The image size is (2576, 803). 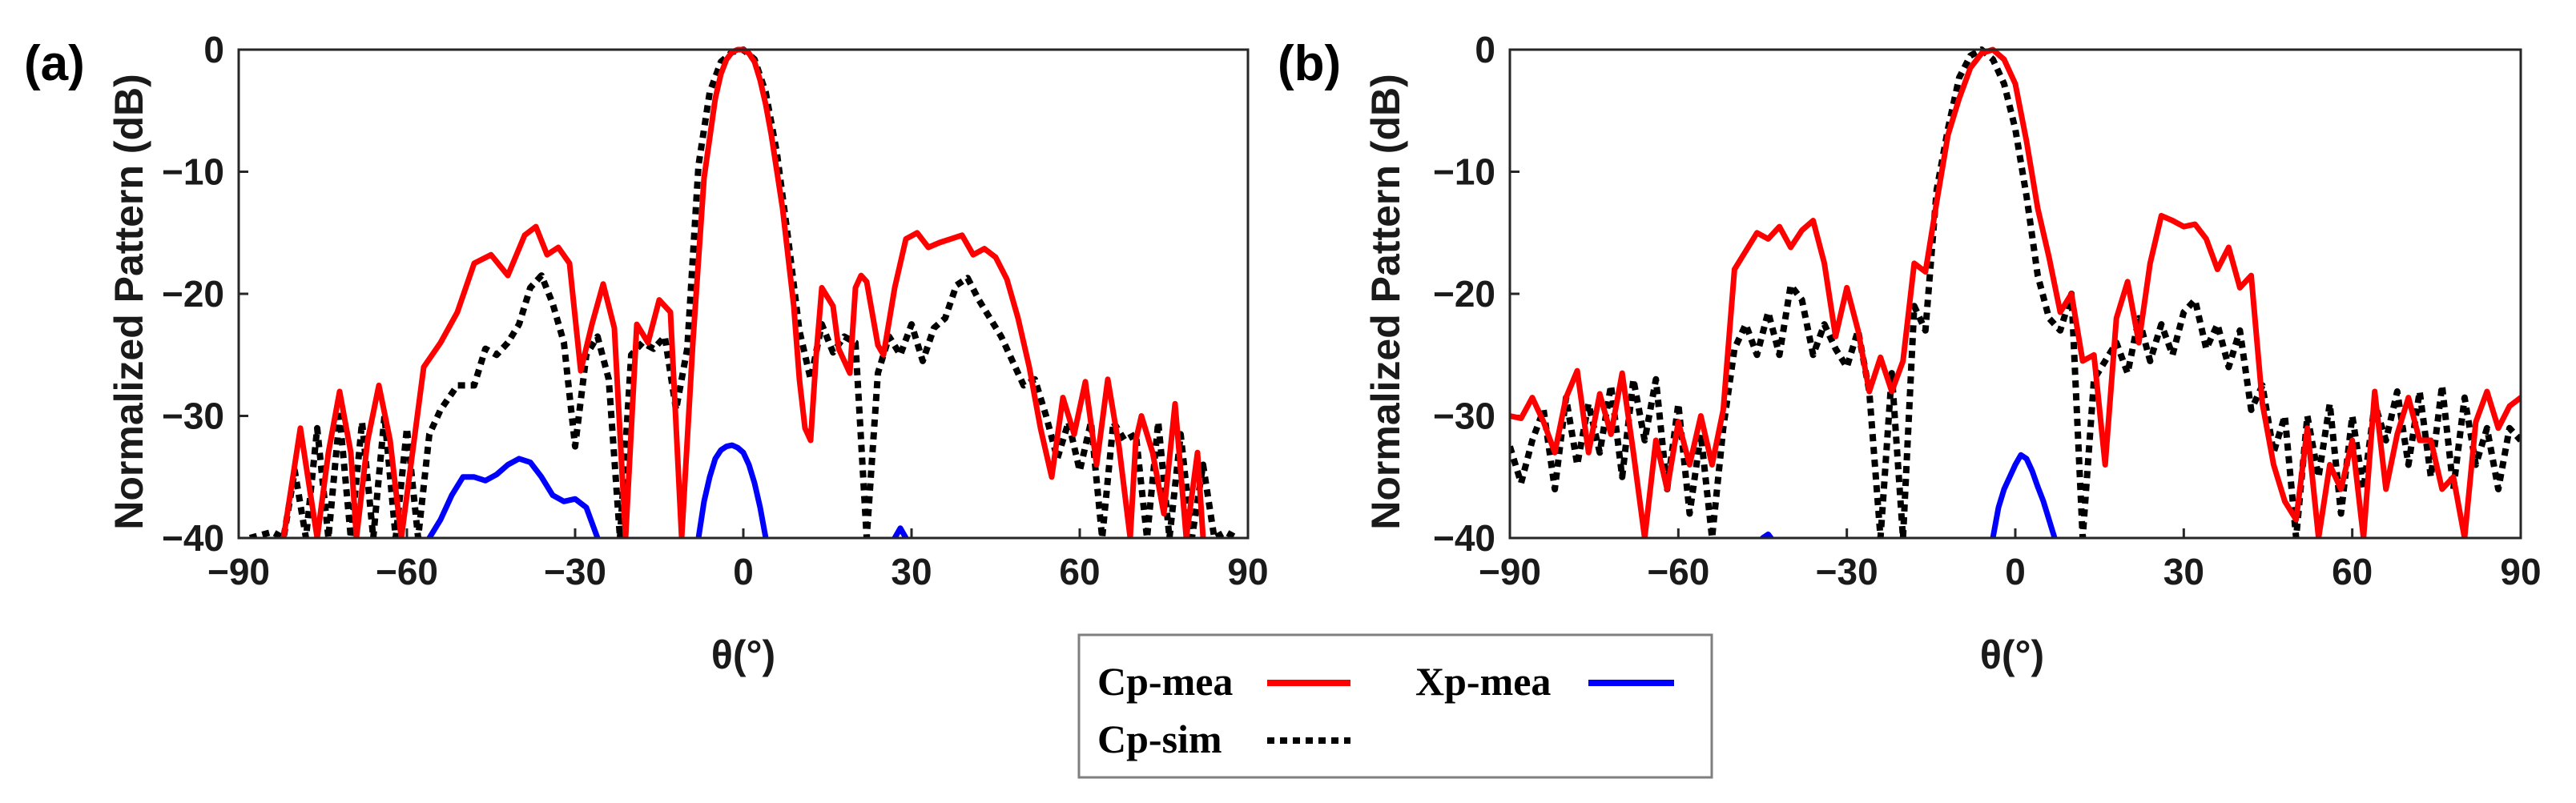 What do you see at coordinates (193, 416) in the screenshot?
I see `panel-a-y-tick-label: −30` at bounding box center [193, 416].